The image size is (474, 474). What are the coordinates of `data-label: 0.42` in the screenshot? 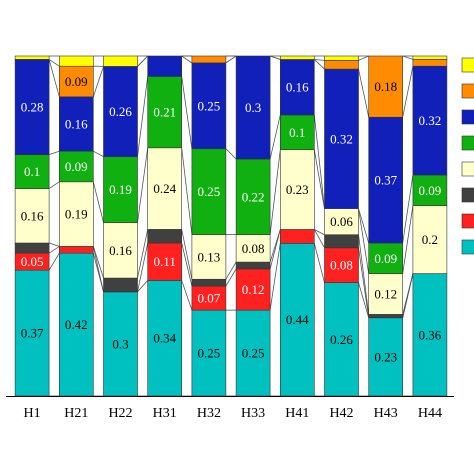 It's located at (76, 324).